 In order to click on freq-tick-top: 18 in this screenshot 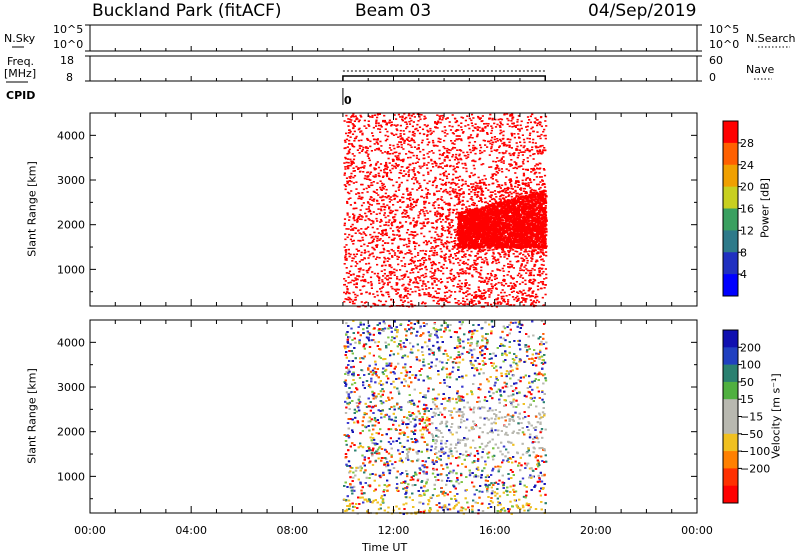, I will do `click(67, 60)`.